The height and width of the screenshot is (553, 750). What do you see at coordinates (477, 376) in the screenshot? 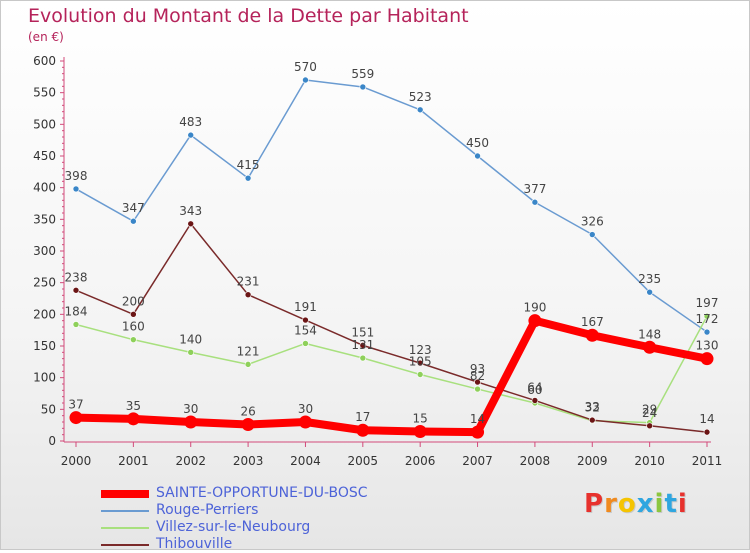
I see `data-label: 82` at bounding box center [477, 376].